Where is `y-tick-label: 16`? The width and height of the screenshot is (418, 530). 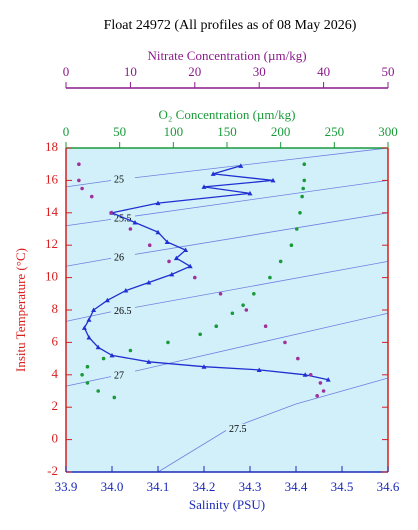 y-tick-label: 16 is located at coordinates (52, 178).